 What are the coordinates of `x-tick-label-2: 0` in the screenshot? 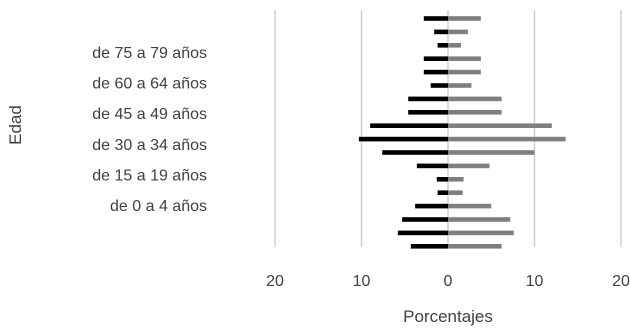 It's located at (448, 281).